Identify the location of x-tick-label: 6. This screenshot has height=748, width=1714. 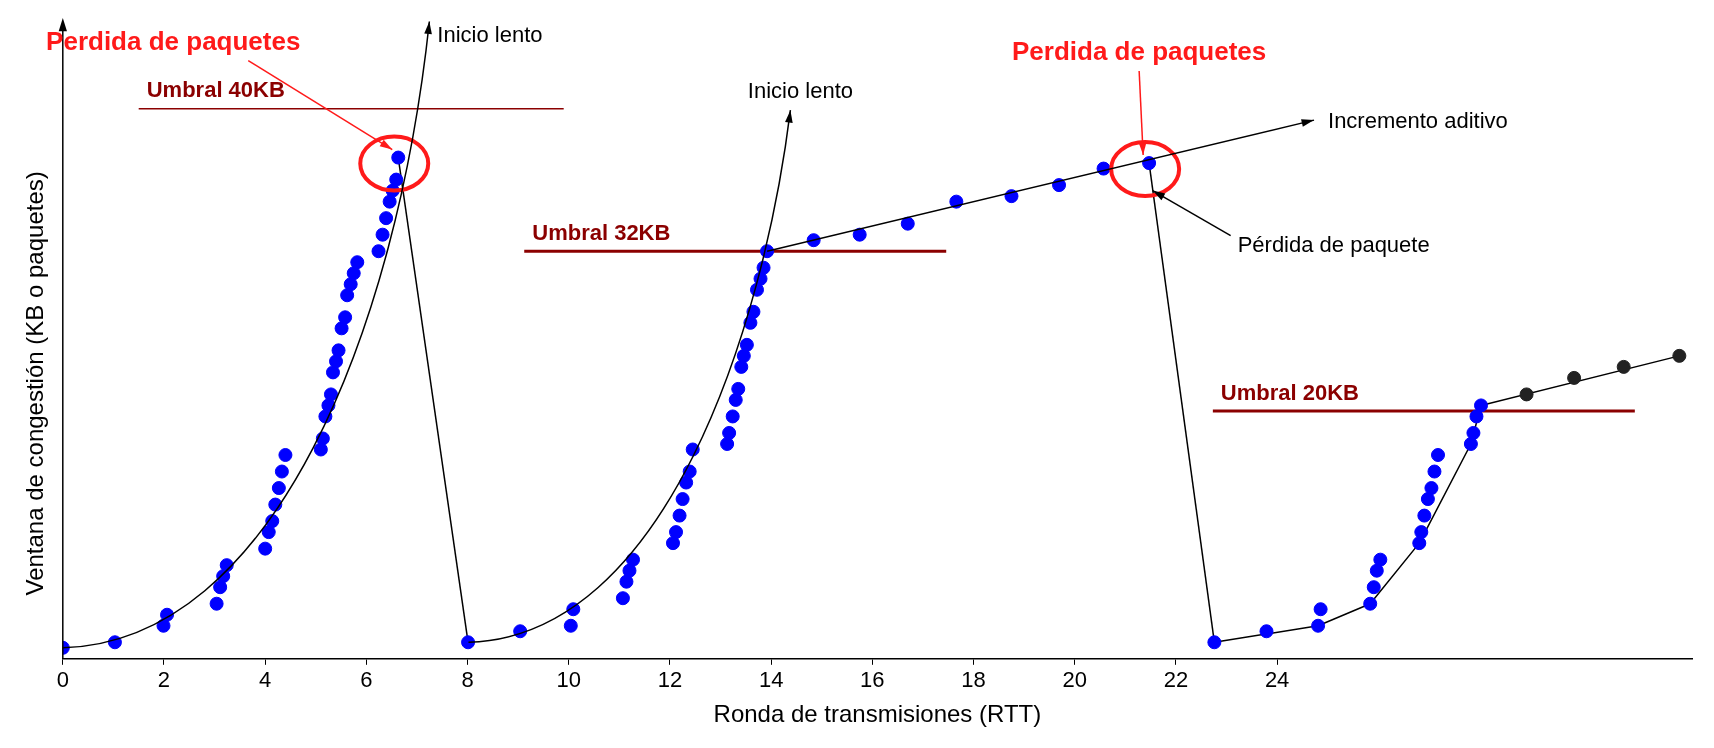
(366, 680).